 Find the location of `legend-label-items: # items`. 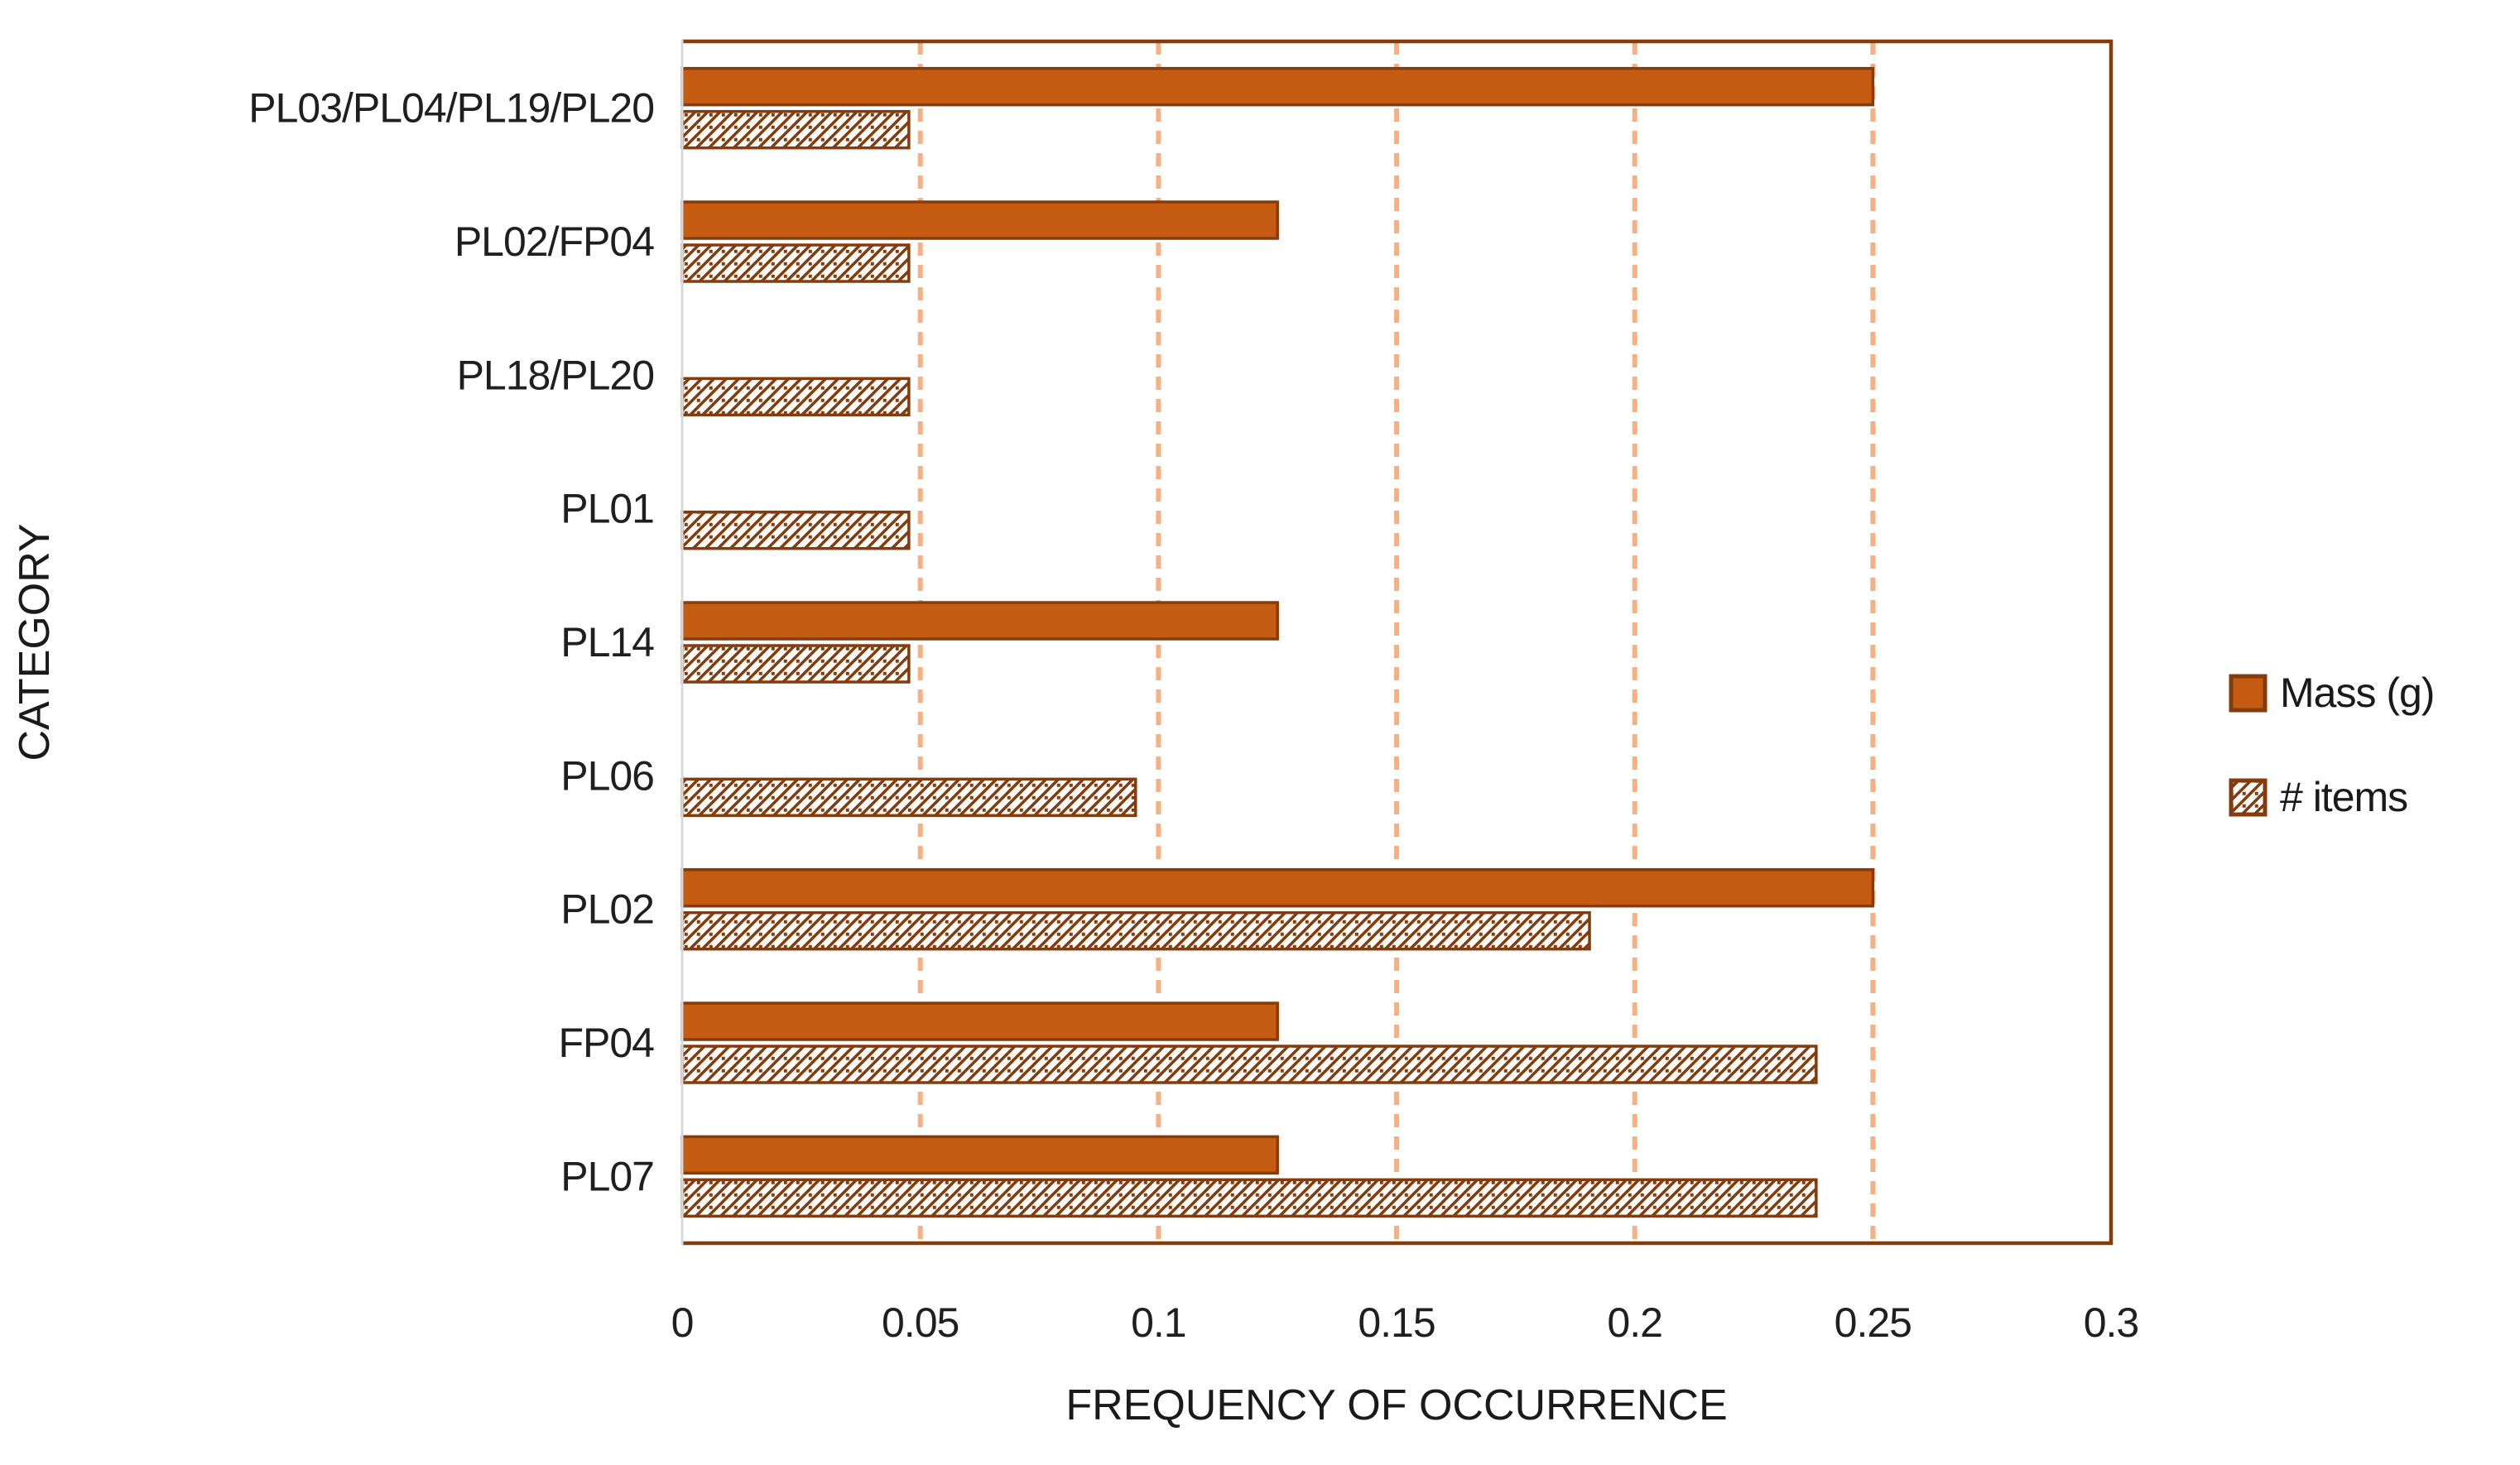

legend-label-items: # items is located at coordinates (2344, 797).